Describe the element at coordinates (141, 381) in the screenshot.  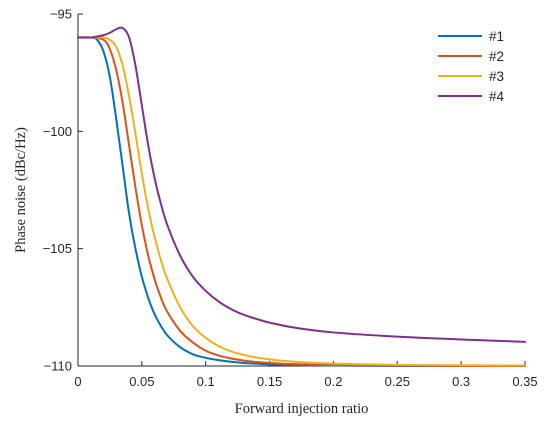
I see `x-tick-label: 0.05` at that location.